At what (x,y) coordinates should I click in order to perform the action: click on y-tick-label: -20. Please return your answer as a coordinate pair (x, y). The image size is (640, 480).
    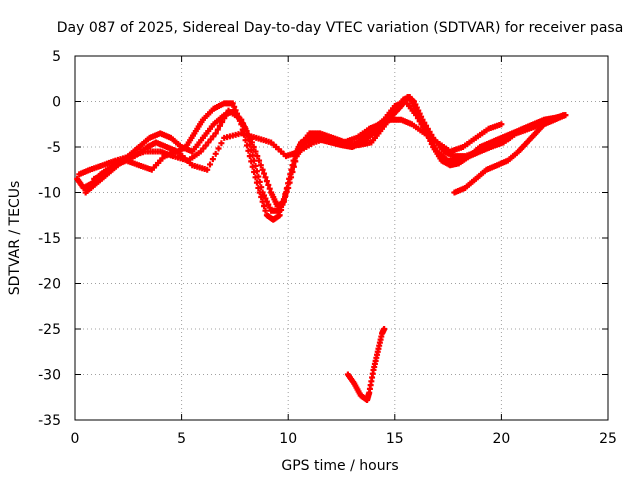
    Looking at the image, I should click on (49, 285).